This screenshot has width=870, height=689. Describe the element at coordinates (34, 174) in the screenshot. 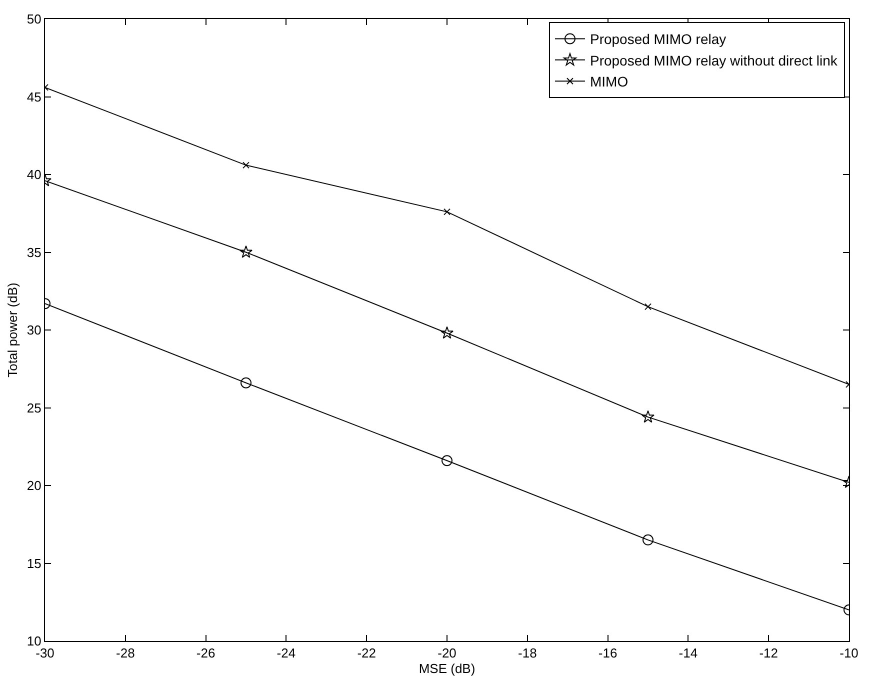

I see `y-tick-label: 40` at that location.